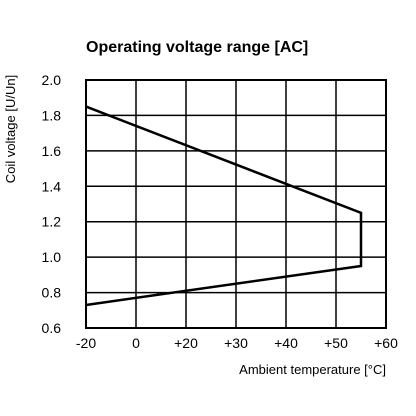 Image resolution: width=416 pixels, height=416 pixels. I want to click on x-tick-label: +40, so click(286, 343).